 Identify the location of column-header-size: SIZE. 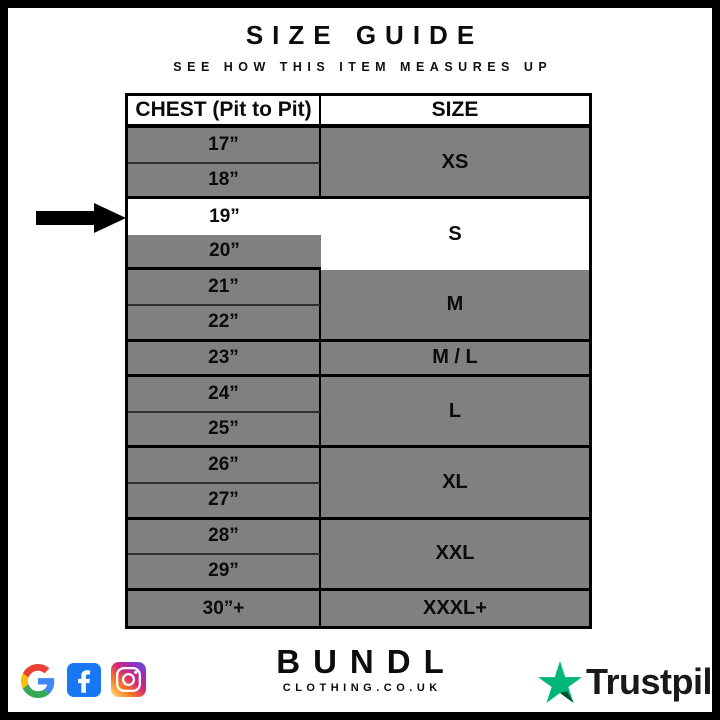
(455, 112).